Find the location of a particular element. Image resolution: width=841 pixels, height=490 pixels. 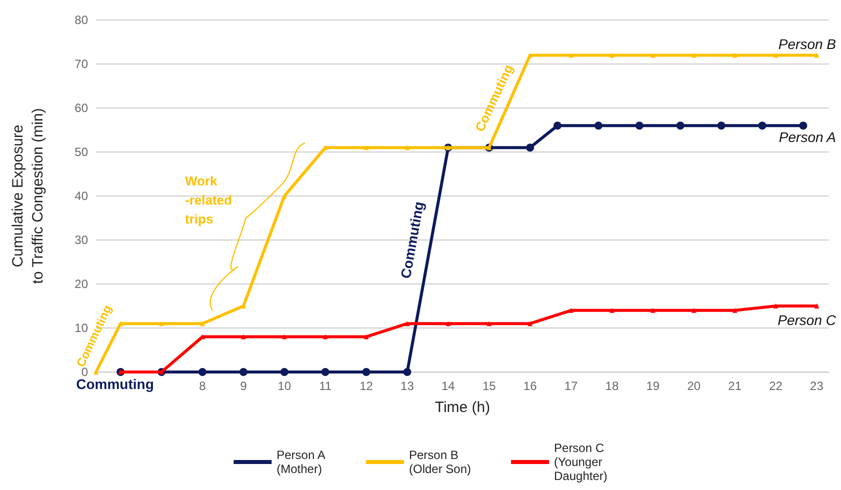

y-tick-label: 0 is located at coordinates (84, 372).